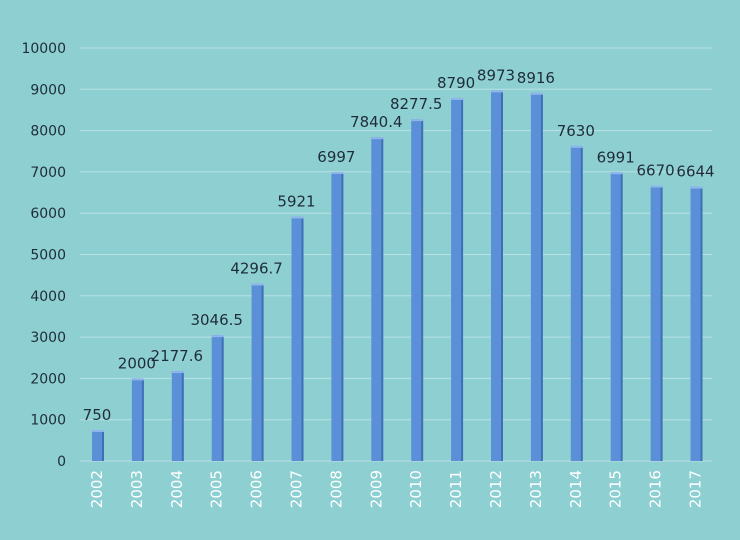 This screenshot has width=740, height=540. Describe the element at coordinates (48, 256) in the screenshot. I see `y-tick-label: 5000` at that location.